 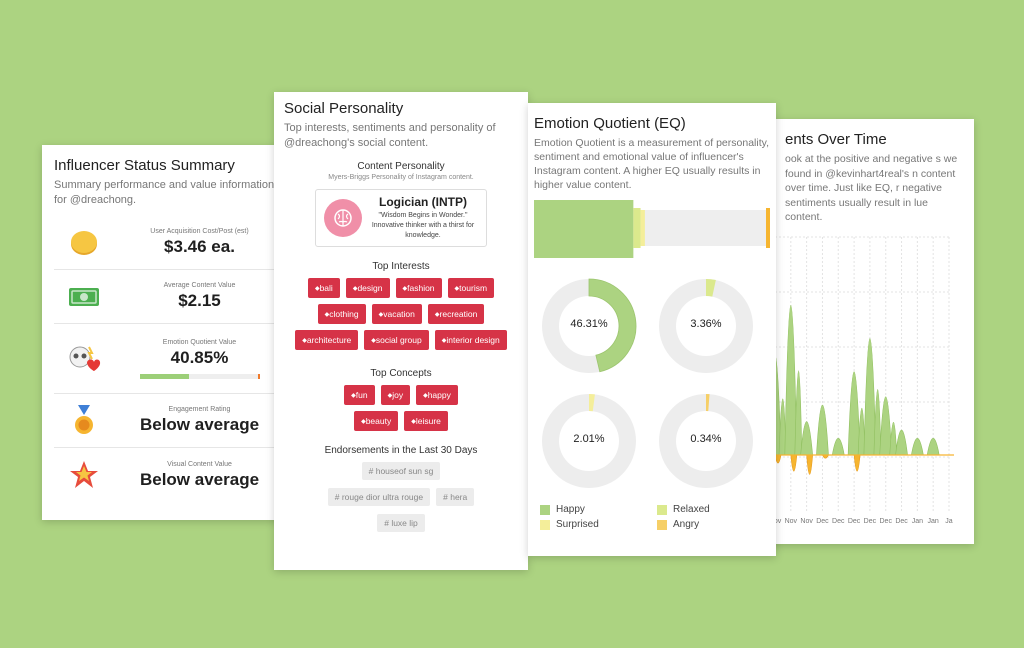 I want to click on eq-progress-bar, so click(x=199, y=376).